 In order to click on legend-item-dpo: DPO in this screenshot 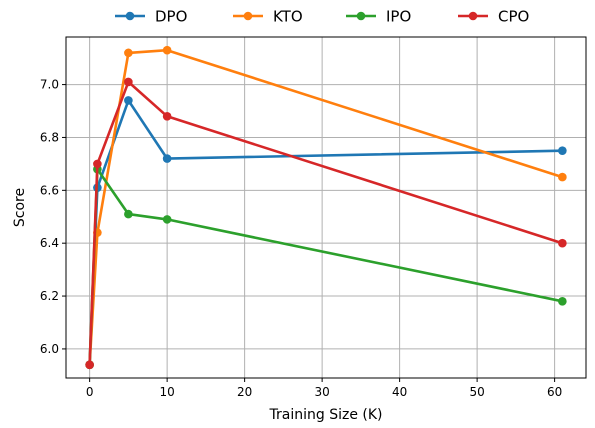, I will do `click(151, 17)`.